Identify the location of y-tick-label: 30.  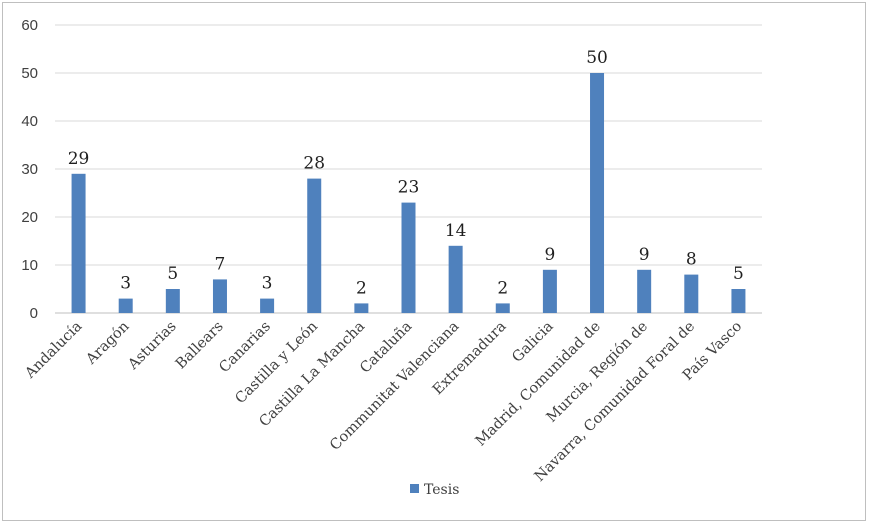
(29, 169).